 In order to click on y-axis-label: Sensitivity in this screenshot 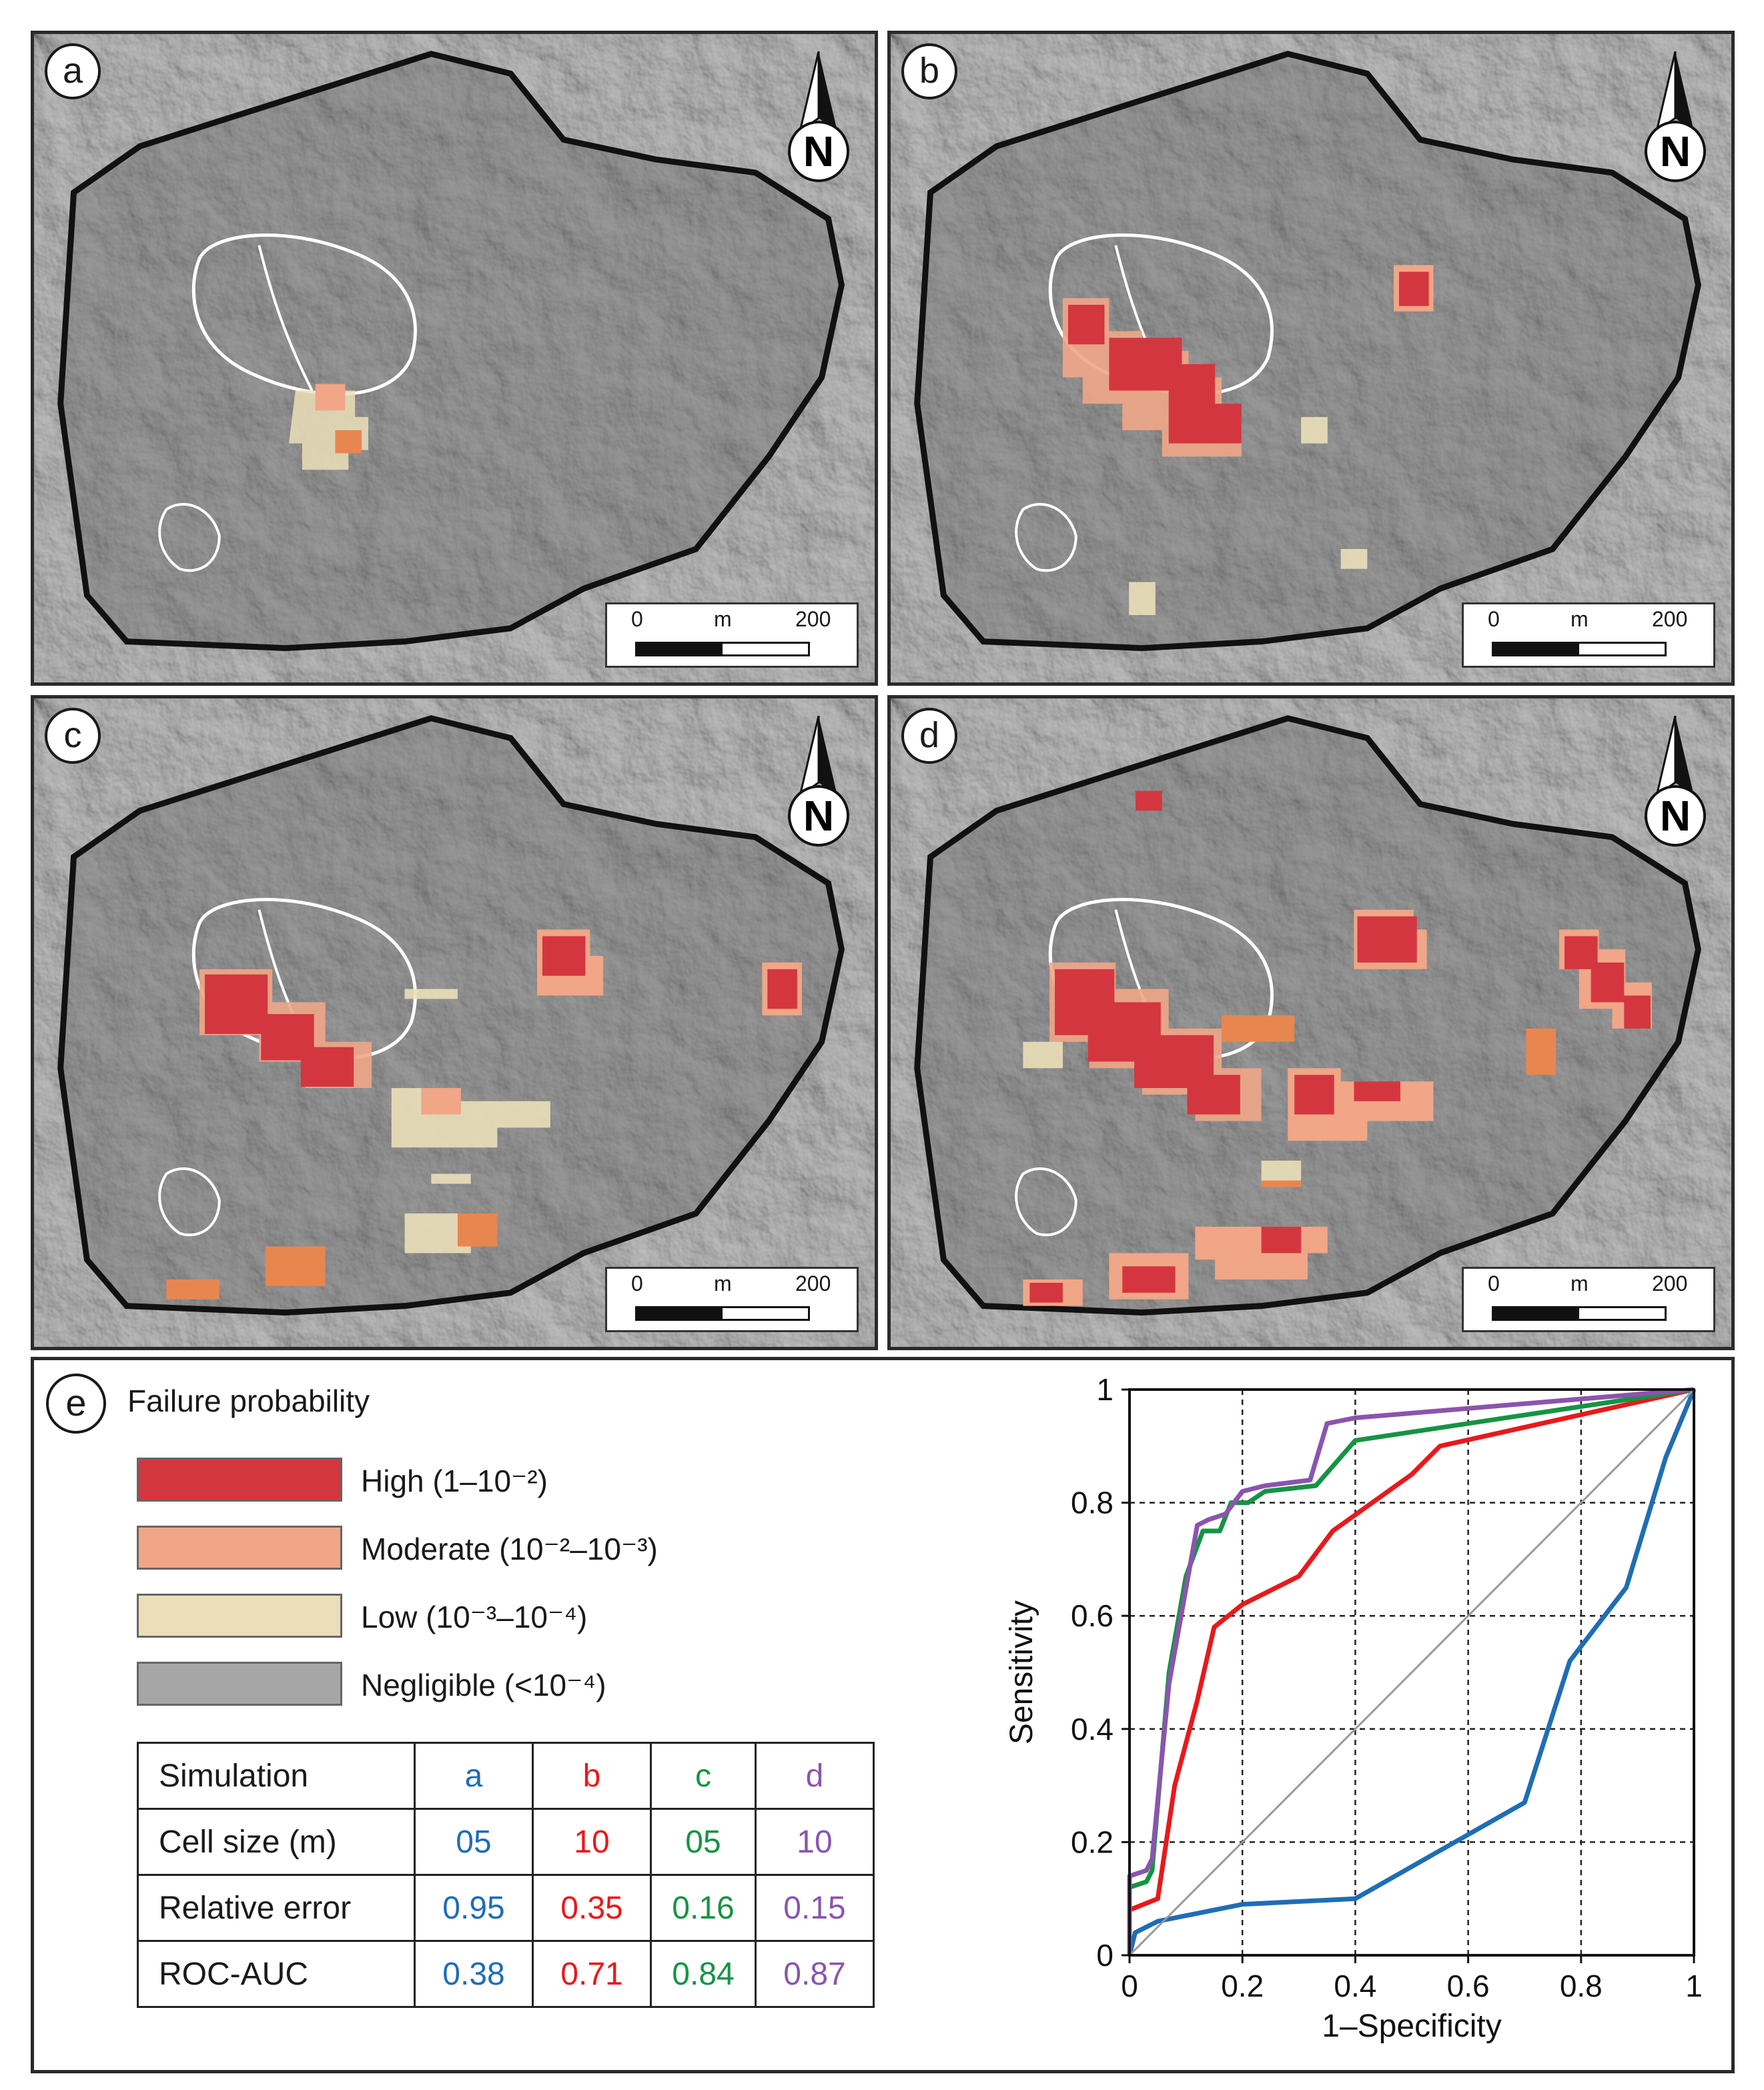, I will do `click(1021, 1672)`.